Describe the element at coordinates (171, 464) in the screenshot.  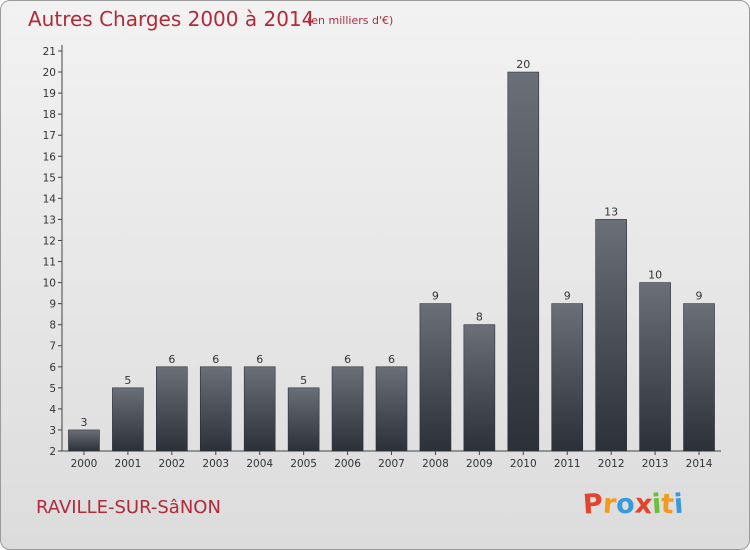
I see `x-tick-label: 2002` at that location.